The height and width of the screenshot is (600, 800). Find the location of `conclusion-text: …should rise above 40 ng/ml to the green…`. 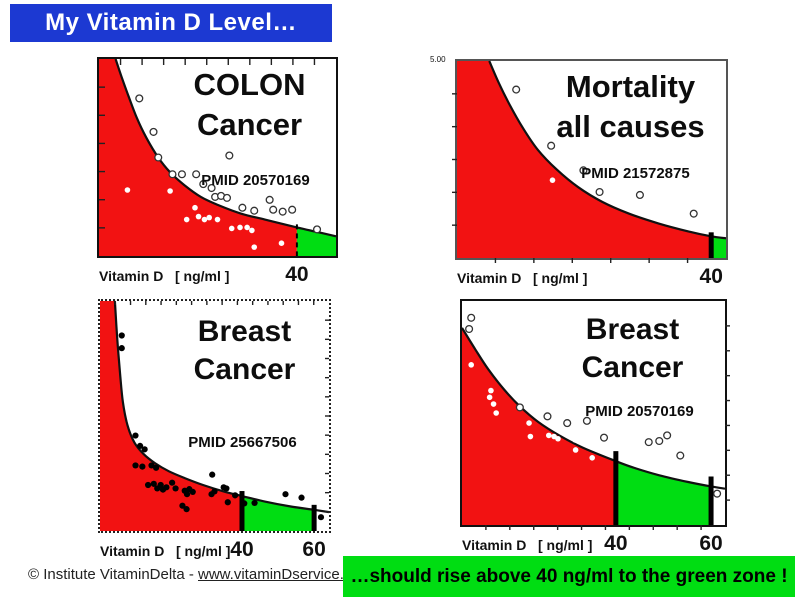

conclusion-text: …should rise above 40 ng/ml to the green… is located at coordinates (569, 576).